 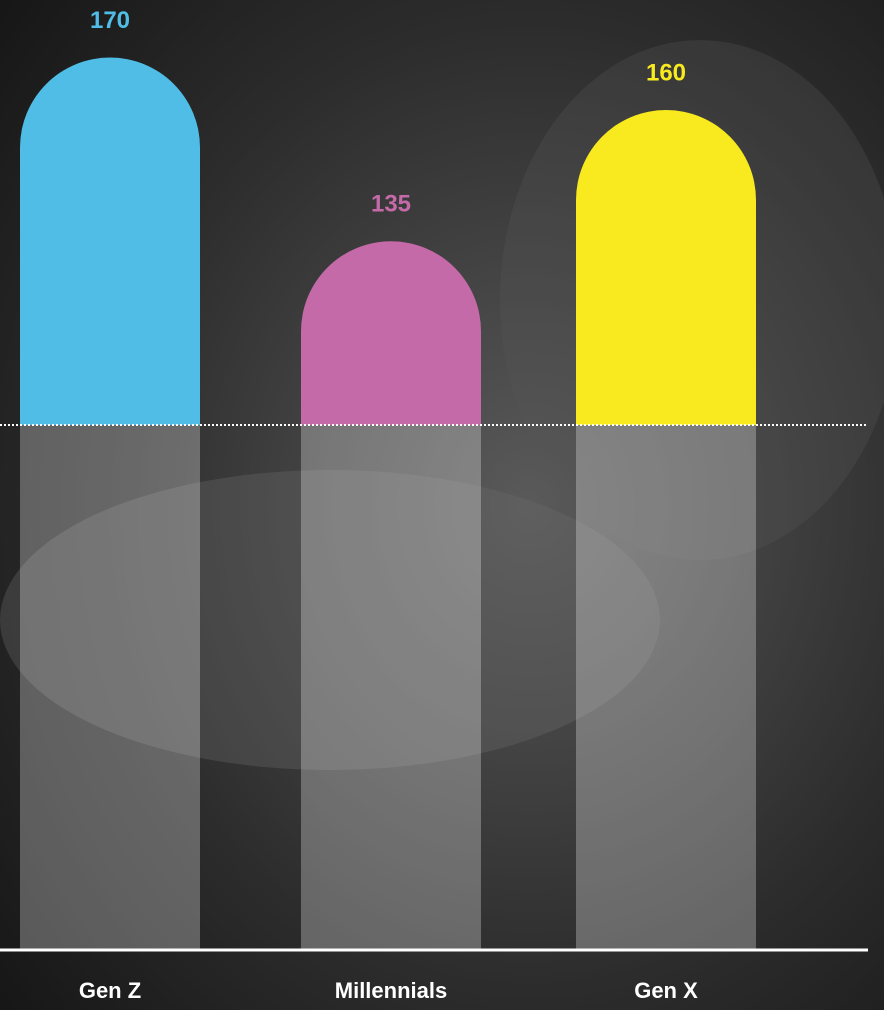 What do you see at coordinates (110, 20) in the screenshot?
I see `value-label: 170` at bounding box center [110, 20].